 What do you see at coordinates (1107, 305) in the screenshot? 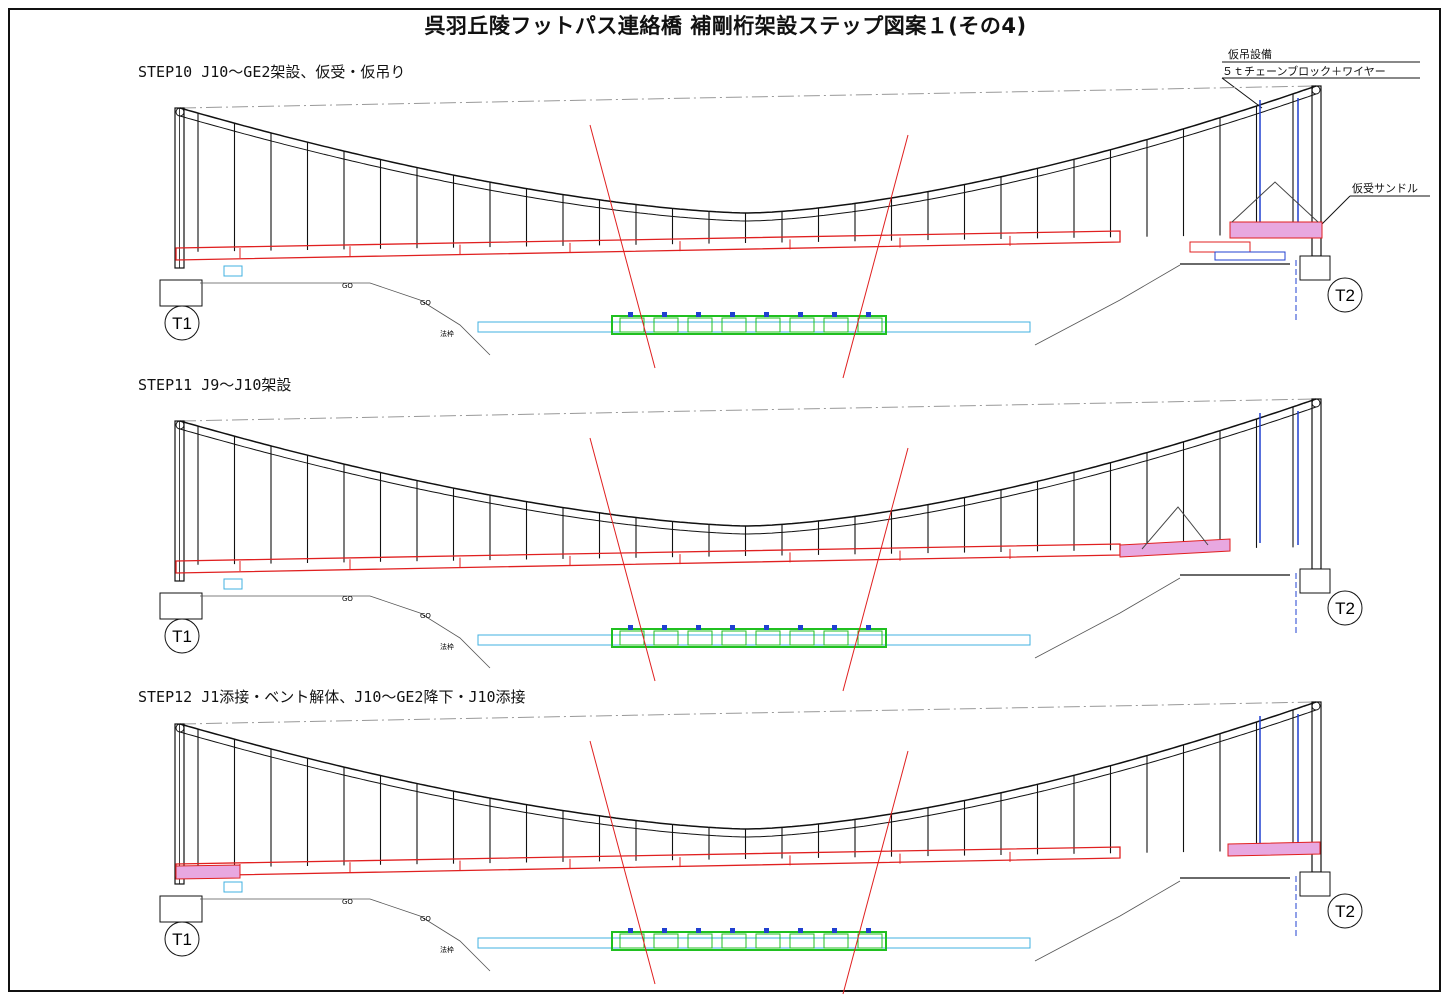
I see `ground-line-right` at bounding box center [1107, 305].